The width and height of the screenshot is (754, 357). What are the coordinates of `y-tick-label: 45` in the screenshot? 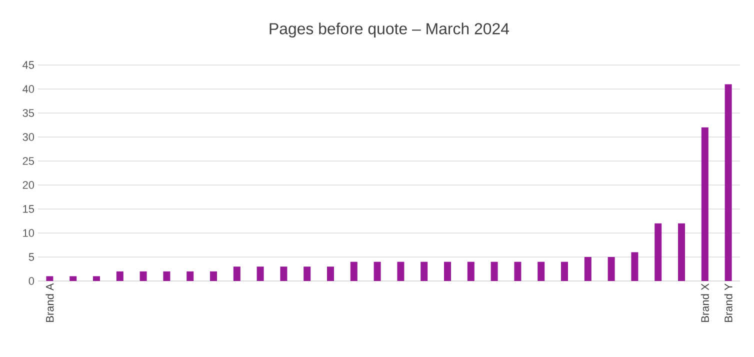 It's located at (28, 65).